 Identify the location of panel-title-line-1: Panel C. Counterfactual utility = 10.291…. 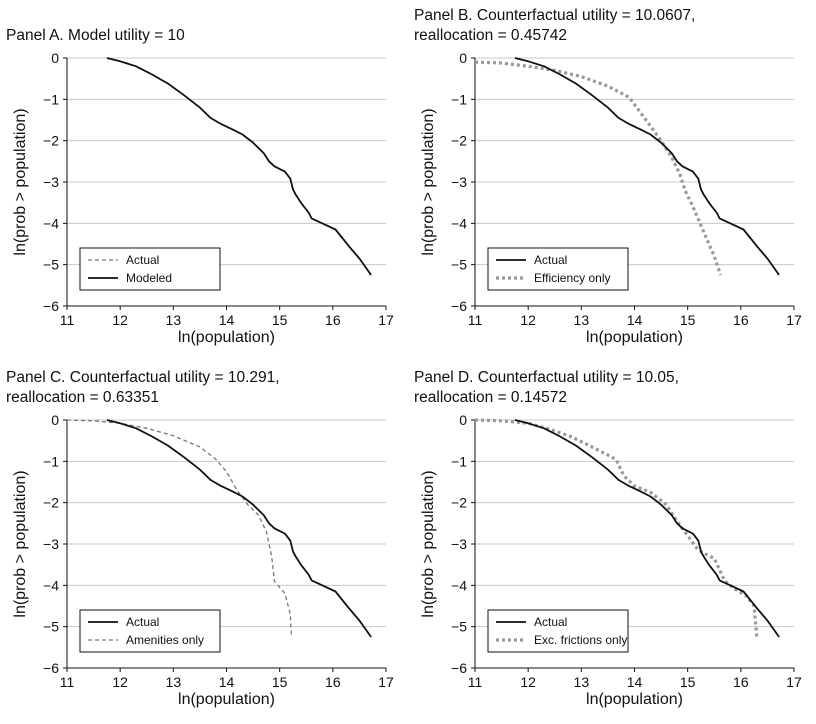
(143, 377).